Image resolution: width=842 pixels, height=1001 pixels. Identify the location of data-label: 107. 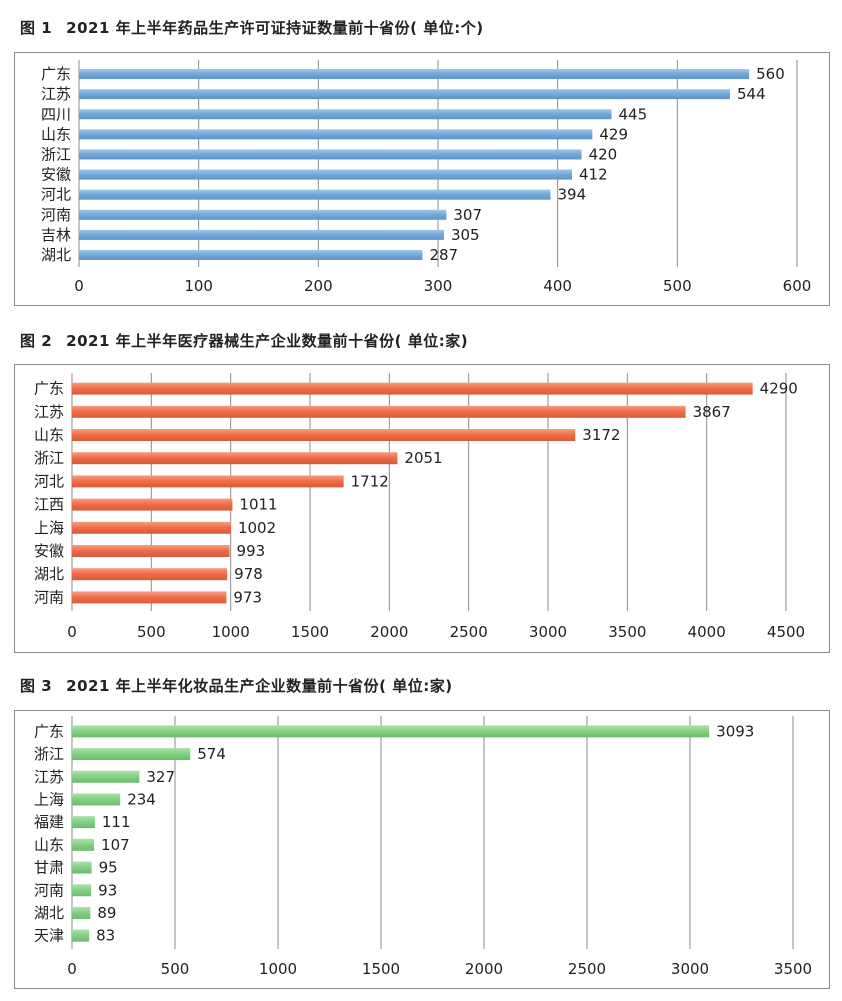
(115, 845).